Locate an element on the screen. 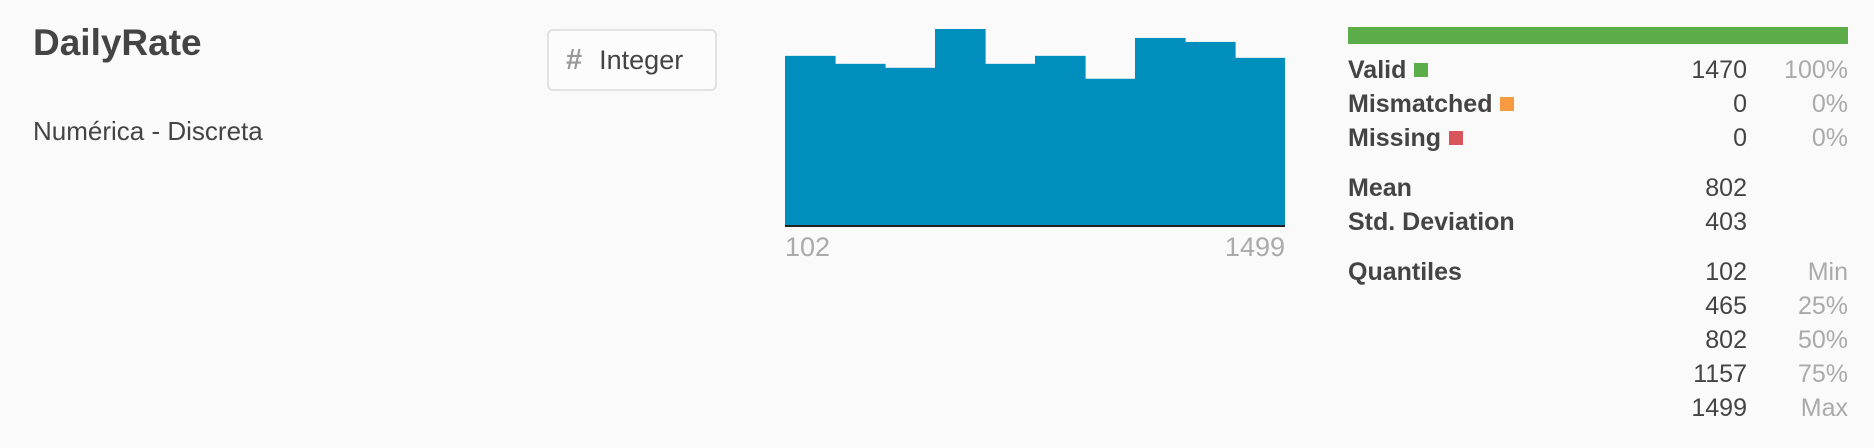  mismatched-label-wrap: Mismatched is located at coordinates (1431, 104).